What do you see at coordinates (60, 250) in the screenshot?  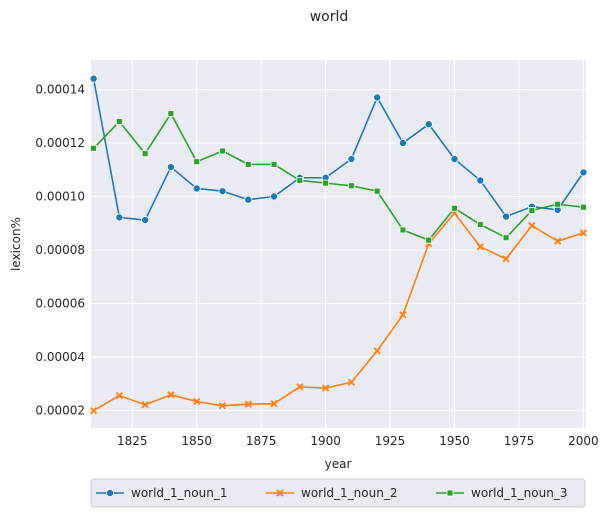 I see `y-tick-label: 0.00008` at bounding box center [60, 250].